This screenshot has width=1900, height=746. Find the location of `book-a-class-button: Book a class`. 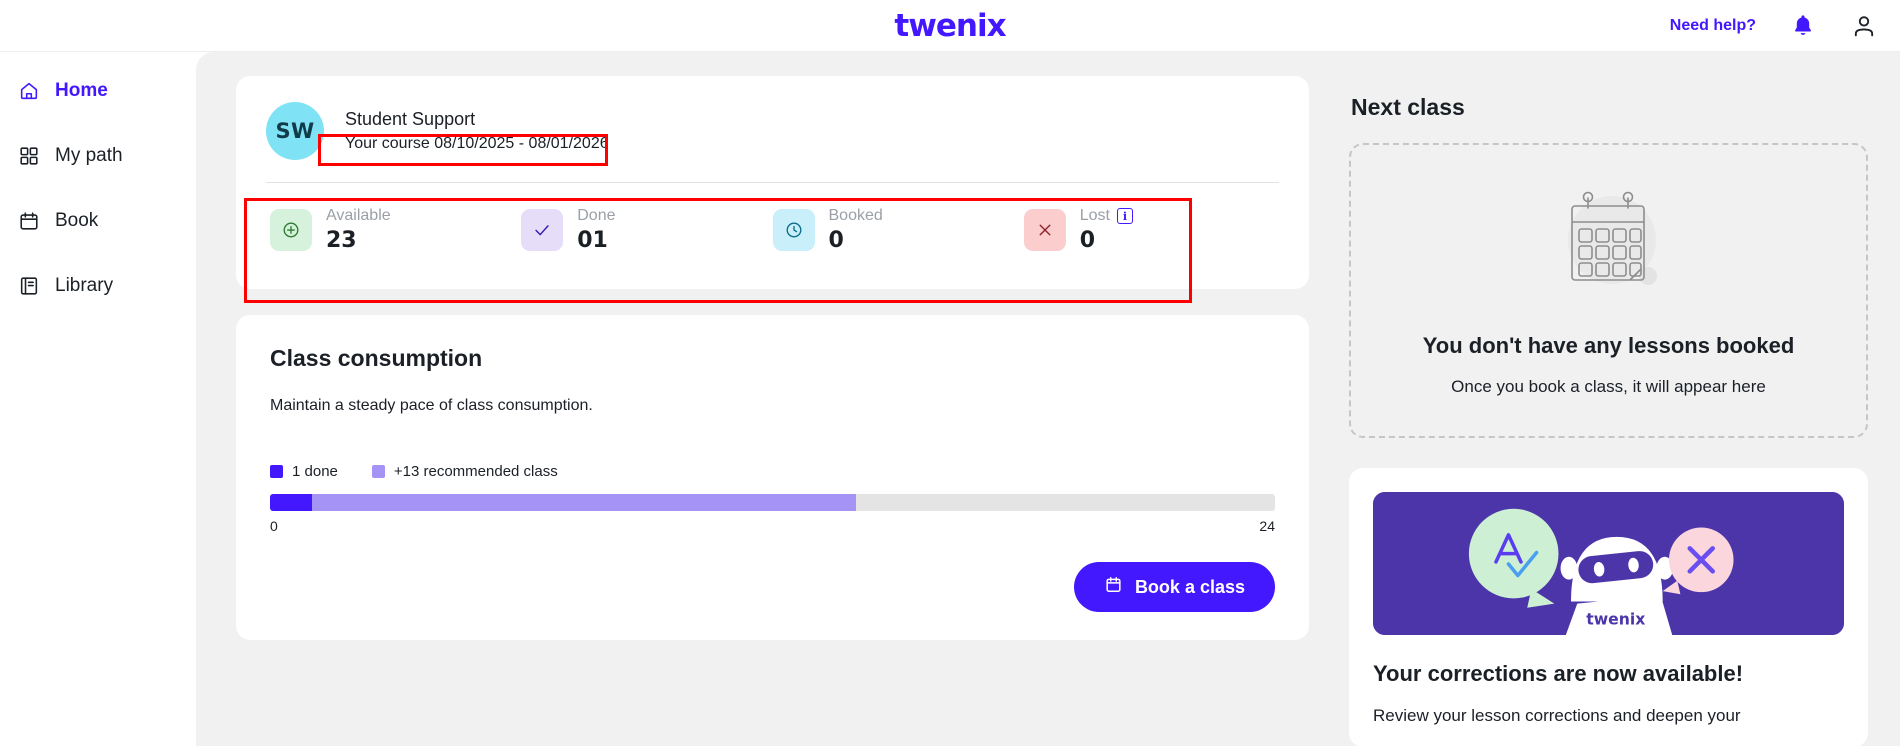

book-a-class-button: Book a class is located at coordinates (1174, 587).